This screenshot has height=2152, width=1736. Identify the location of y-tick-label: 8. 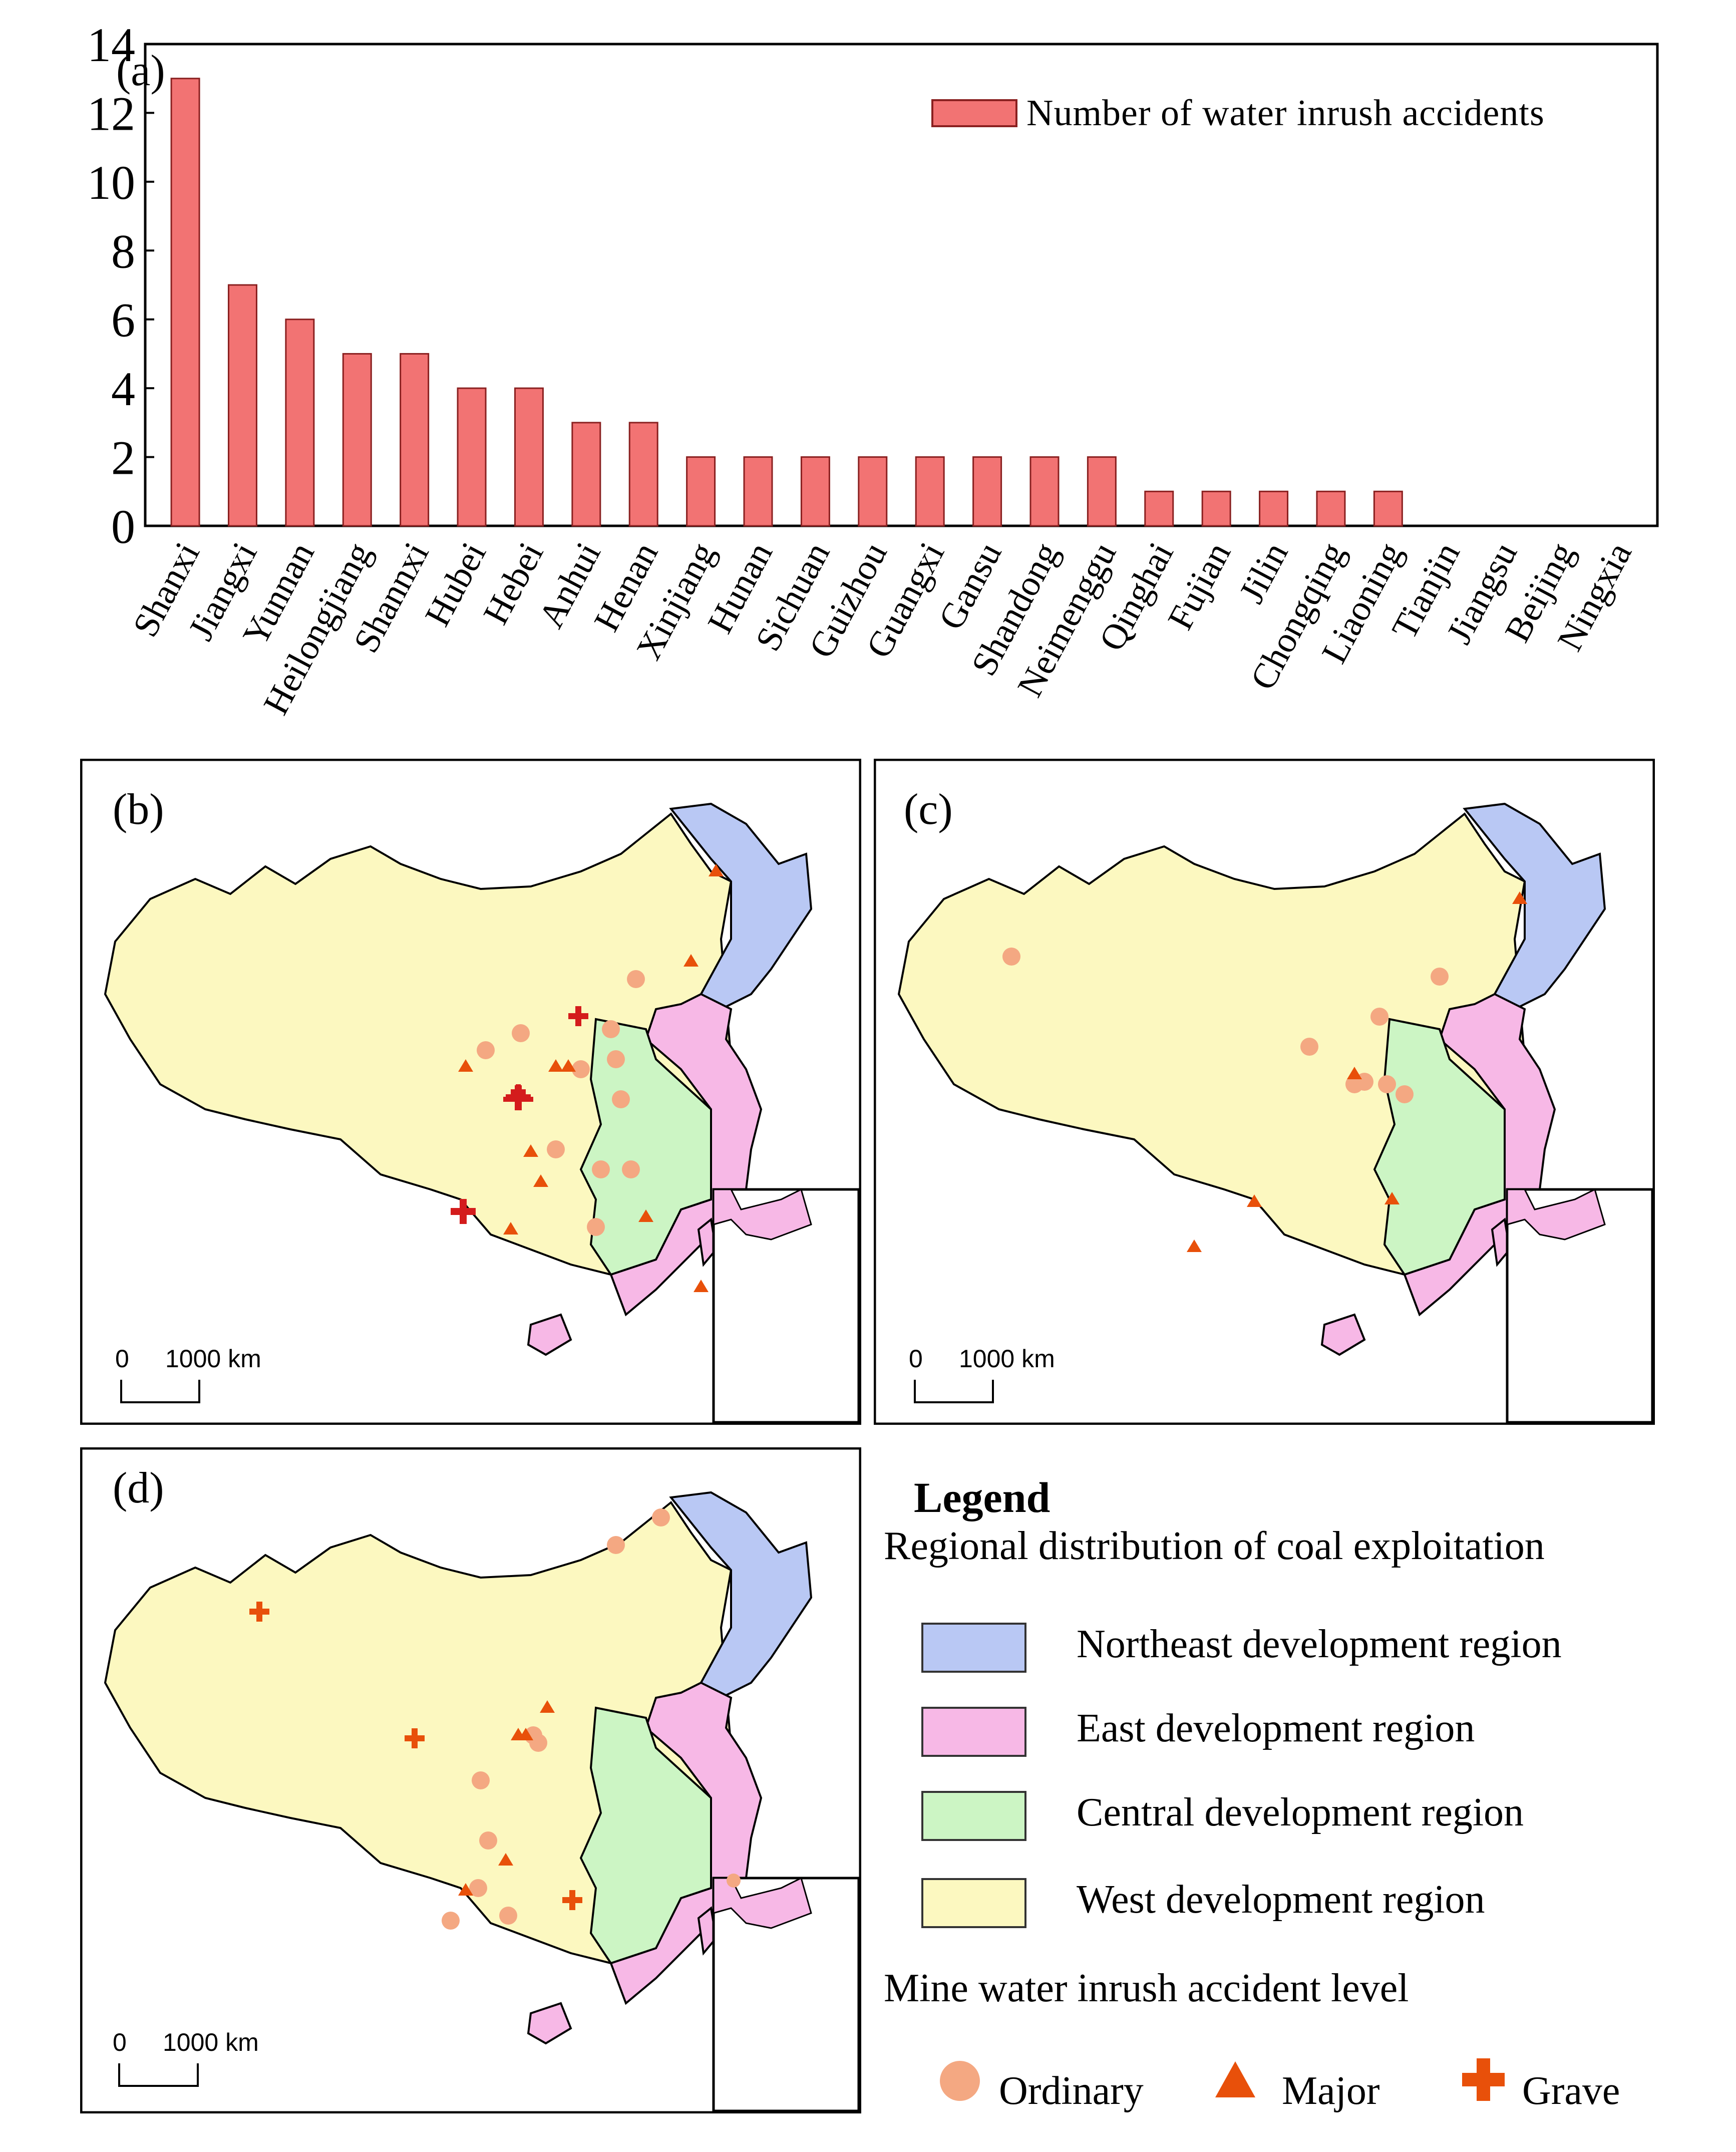
(123, 251).